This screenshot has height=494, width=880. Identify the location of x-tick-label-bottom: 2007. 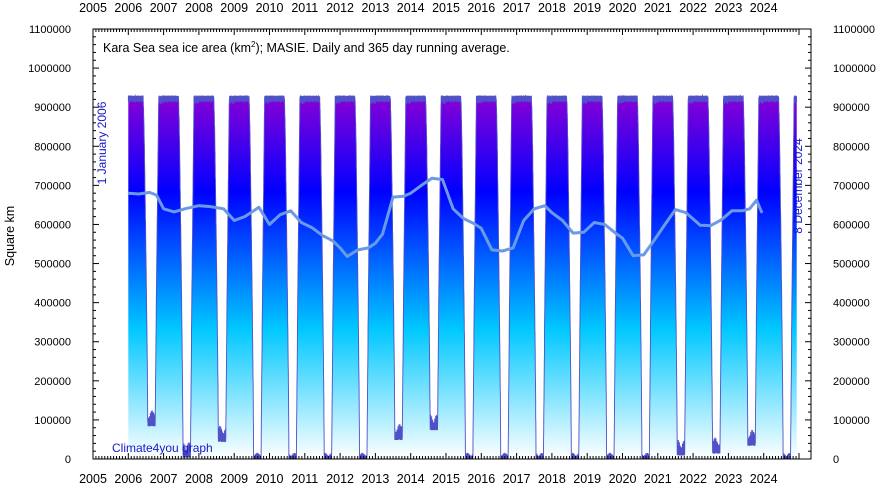
(164, 479).